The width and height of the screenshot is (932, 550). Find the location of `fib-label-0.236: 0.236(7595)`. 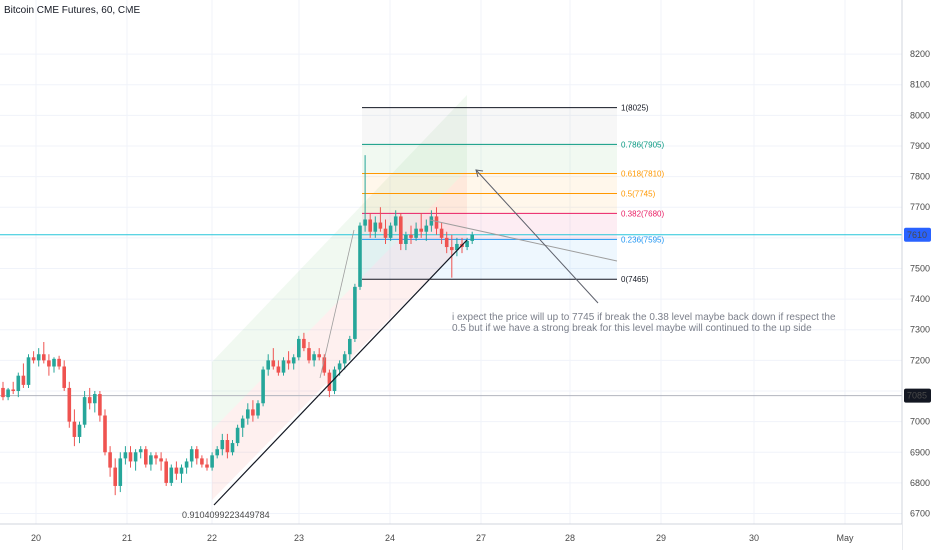

fib-label-0.236: 0.236(7595) is located at coordinates (642, 239).